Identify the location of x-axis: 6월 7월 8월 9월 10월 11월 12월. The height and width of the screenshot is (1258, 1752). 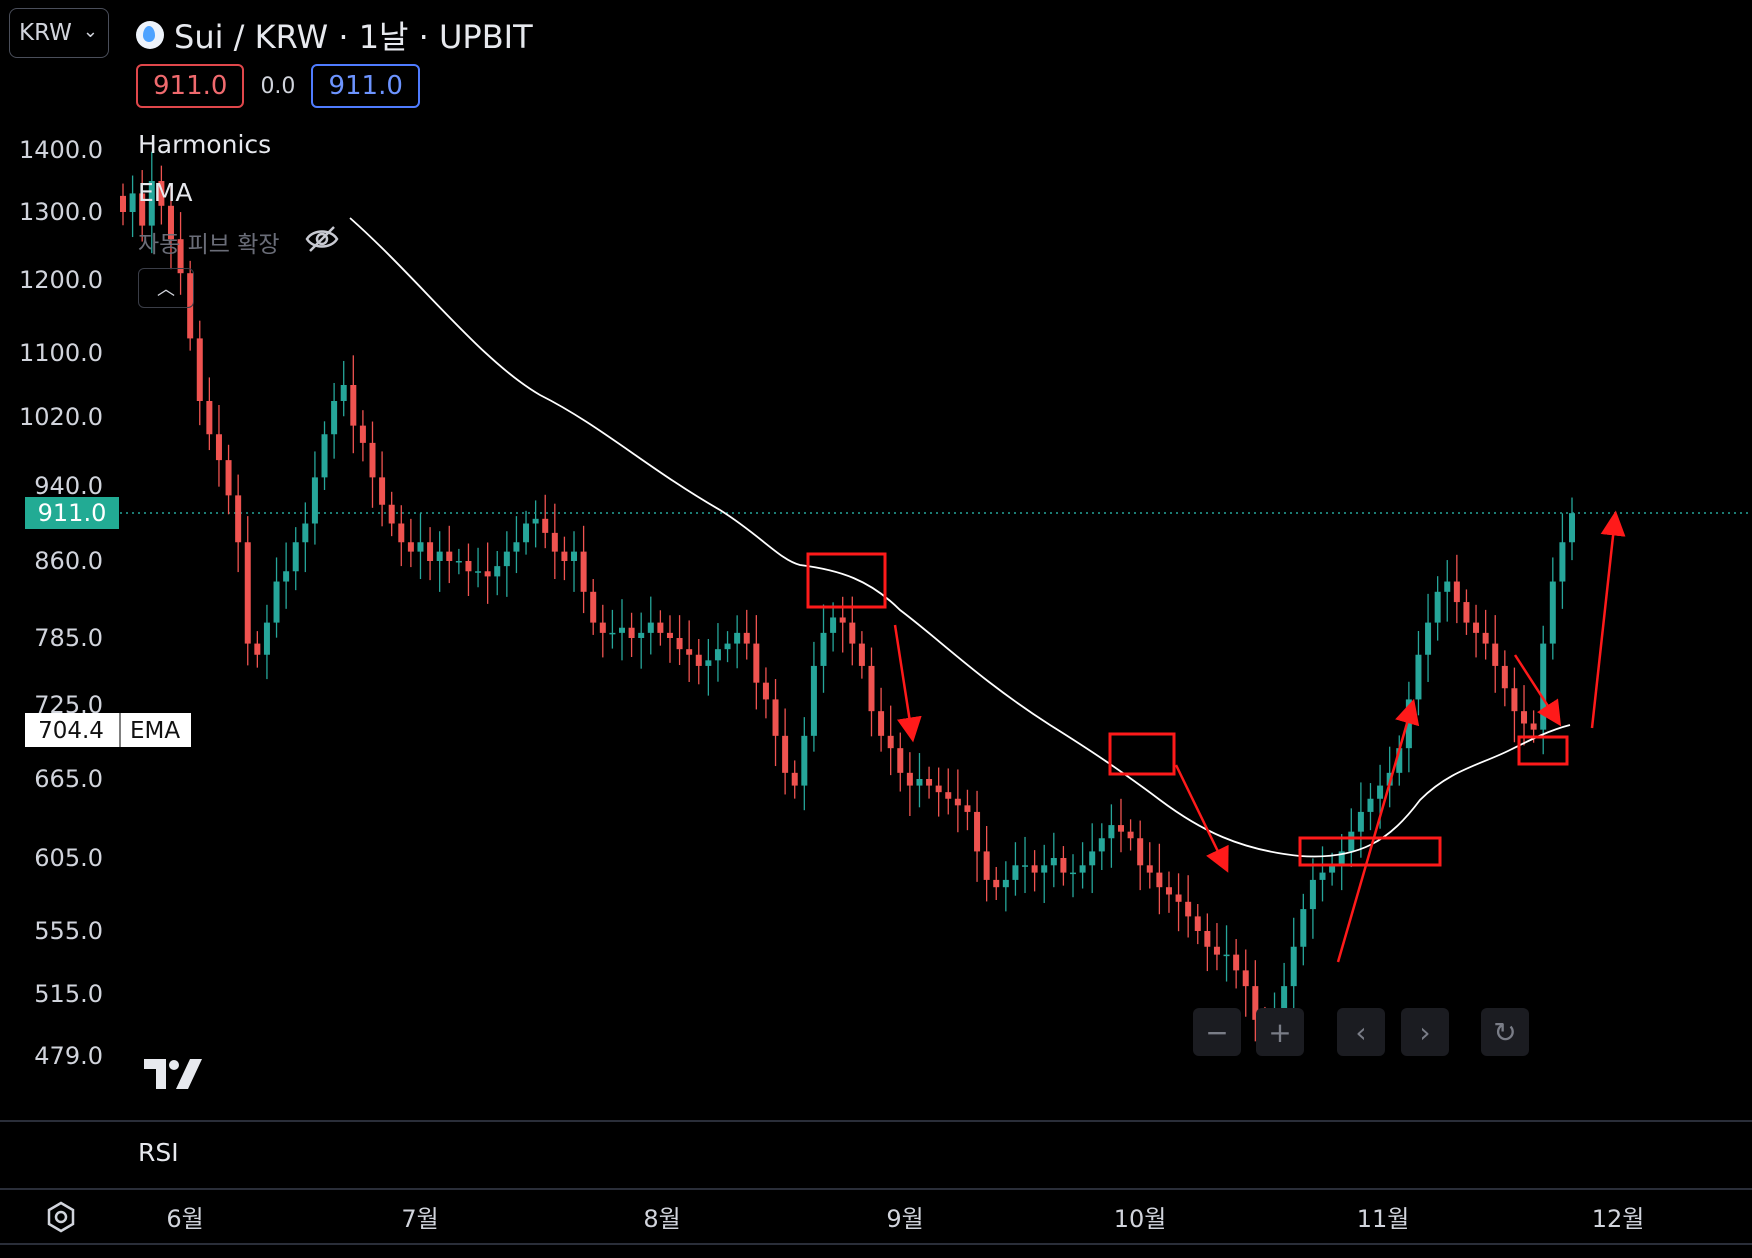
(905, 1219).